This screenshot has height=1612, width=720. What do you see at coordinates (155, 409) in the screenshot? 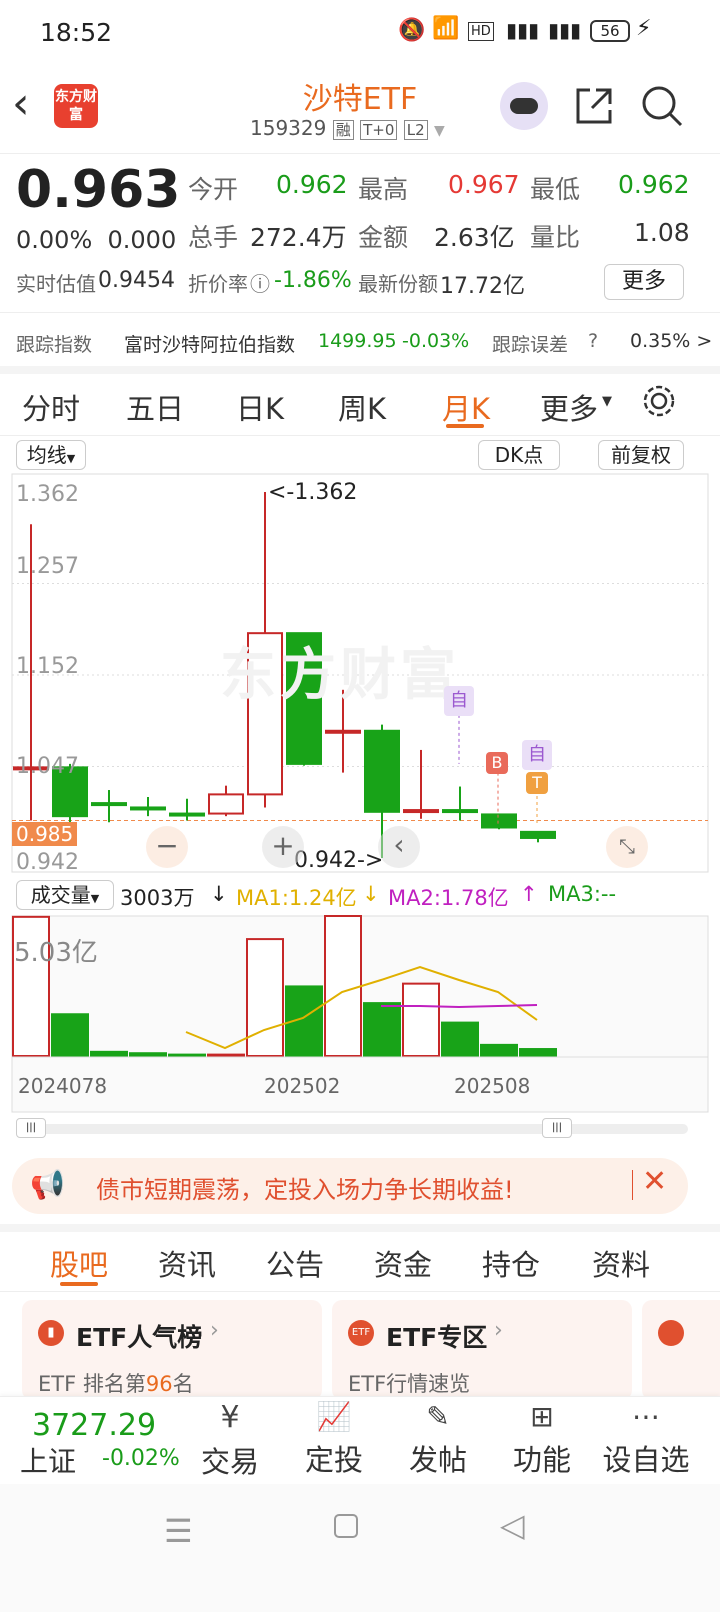
I see `tab-five-day: 五日` at bounding box center [155, 409].